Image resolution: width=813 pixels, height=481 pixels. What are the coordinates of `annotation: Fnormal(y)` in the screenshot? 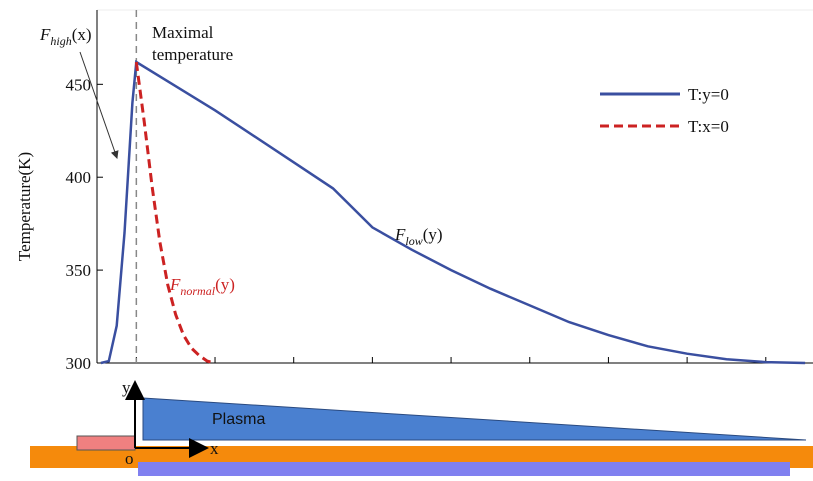 It's located at (202, 286).